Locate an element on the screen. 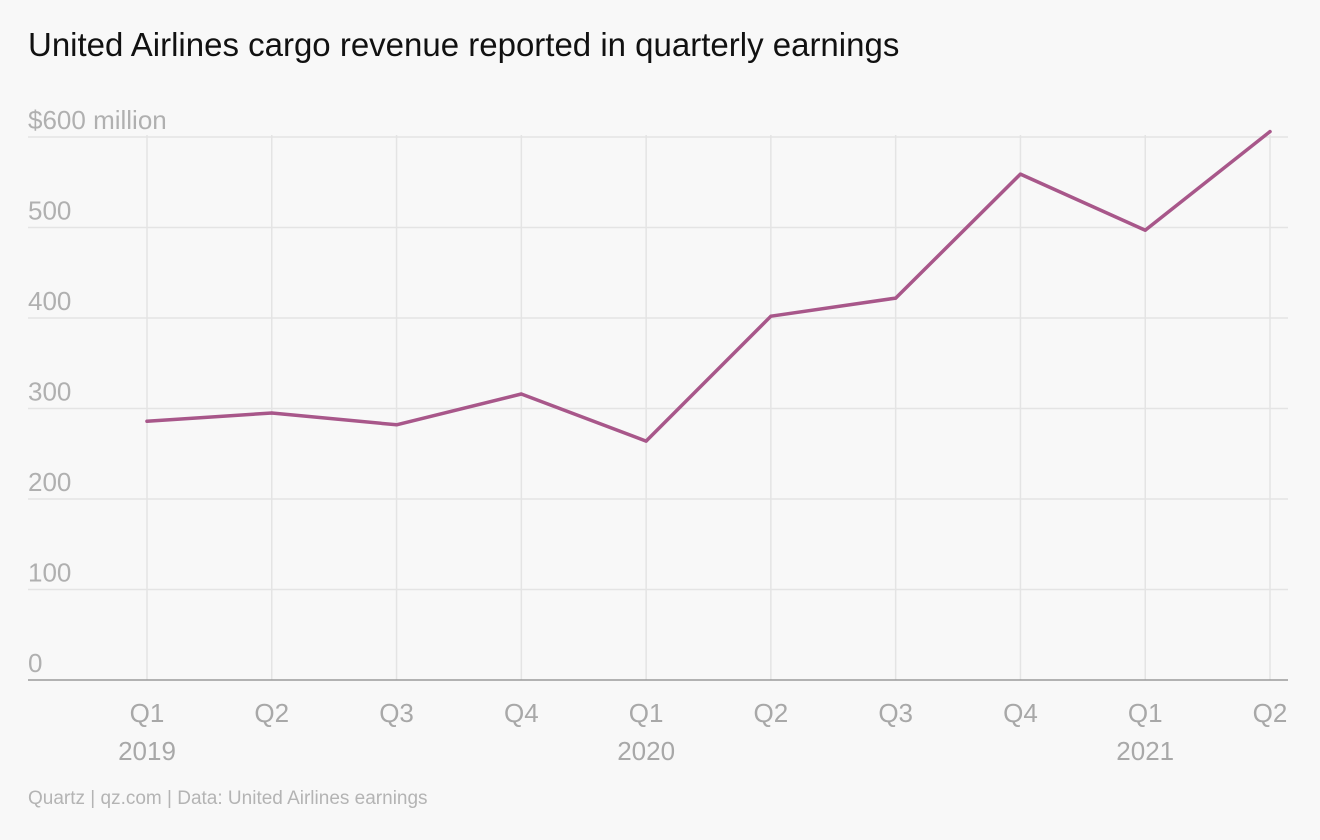 Image resolution: width=1320 pixels, height=840 pixels. y-tick-label: 200 is located at coordinates (49, 482).